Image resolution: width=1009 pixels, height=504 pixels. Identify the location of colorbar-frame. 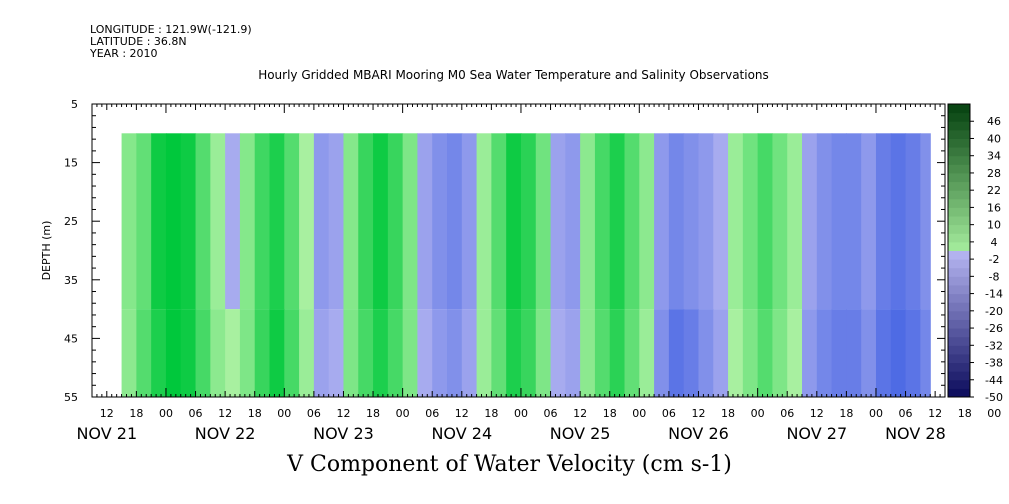
(959, 250).